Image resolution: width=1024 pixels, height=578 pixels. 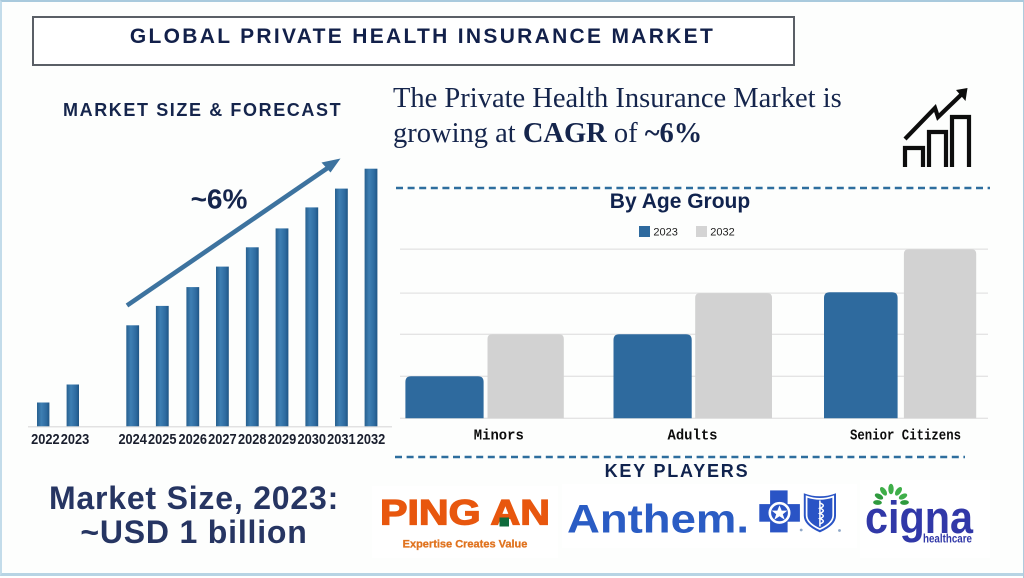 I want to click on svg-text: cigna, so click(x=919, y=517).